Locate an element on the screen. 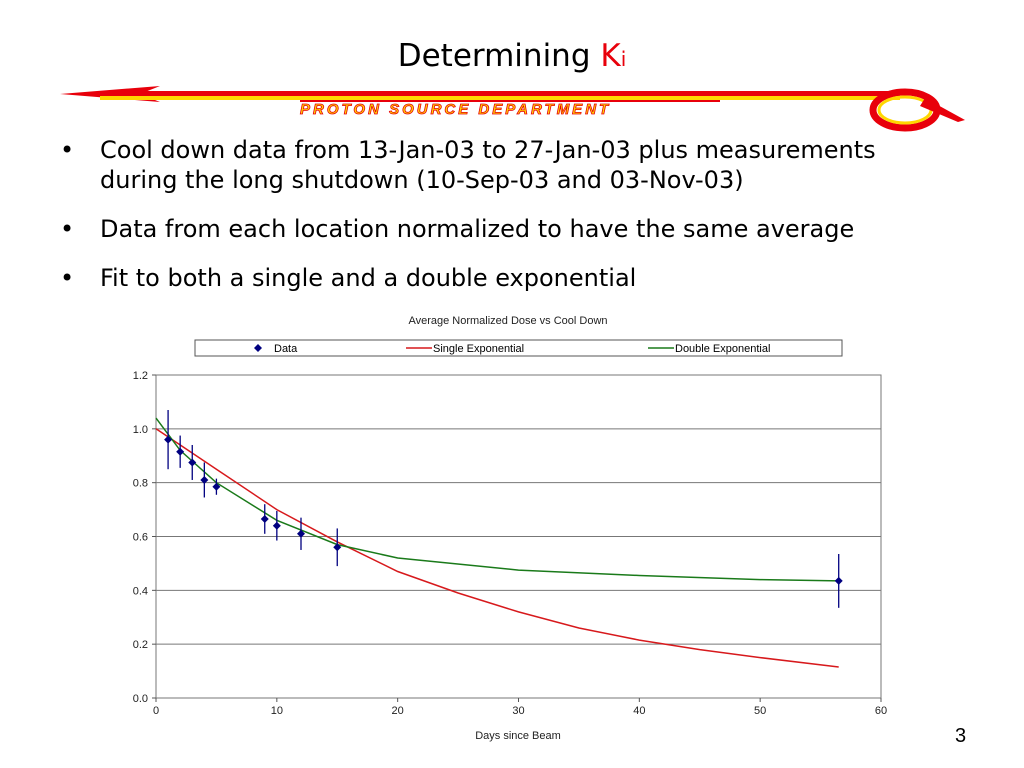  banner-logo-tail is located at coordinates (942, 110).